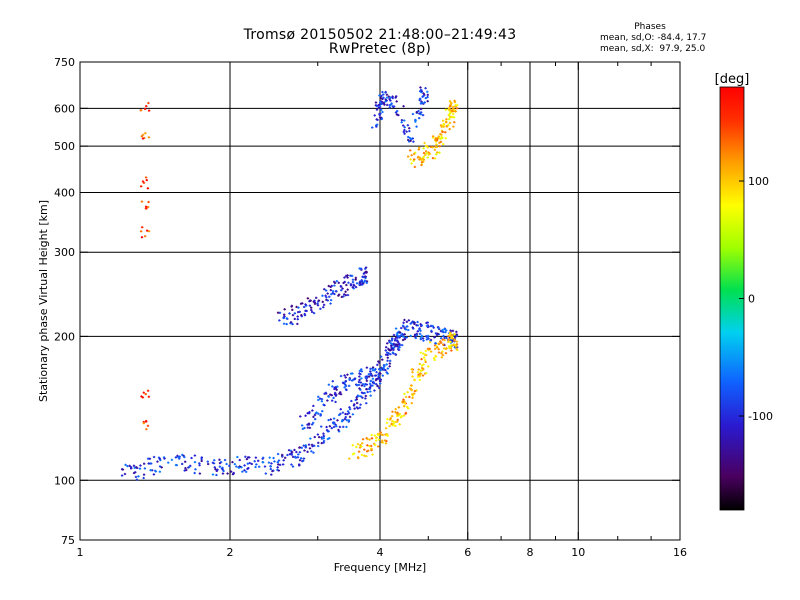  What do you see at coordinates (380, 49) in the screenshot?
I see `chart-subtitle: RwPretec (8p)` at bounding box center [380, 49].